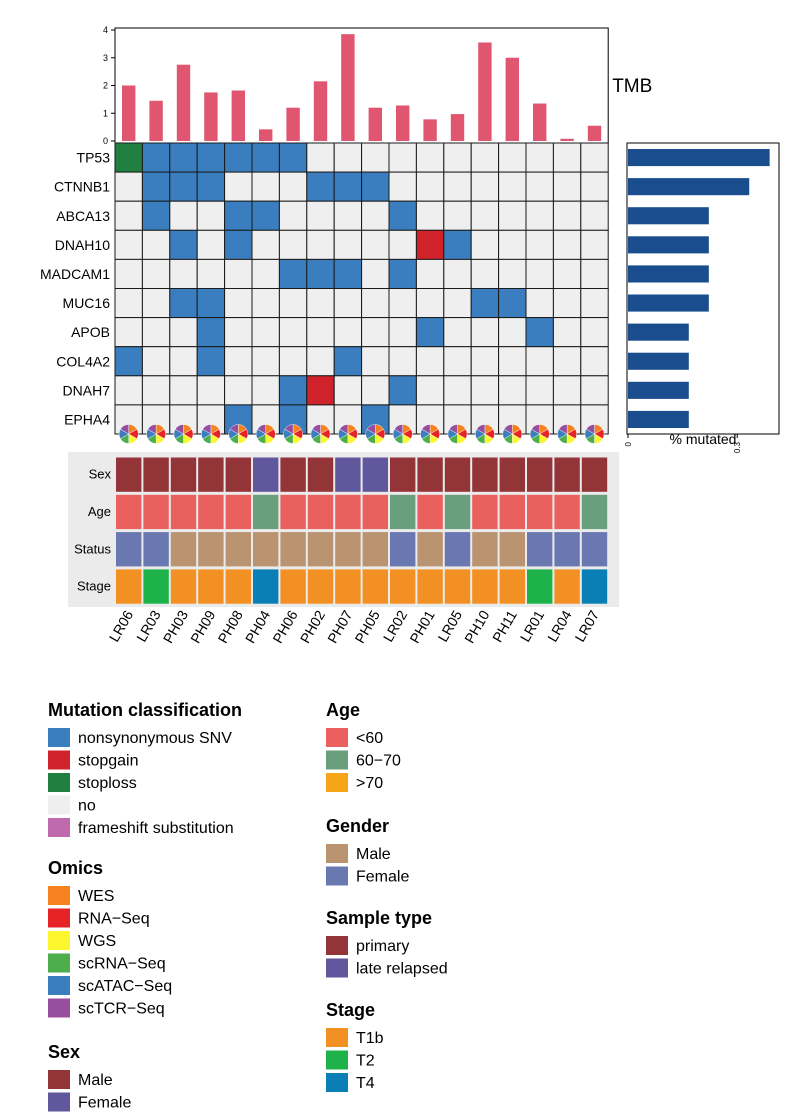  I want to click on pct-frame, so click(703, 288).